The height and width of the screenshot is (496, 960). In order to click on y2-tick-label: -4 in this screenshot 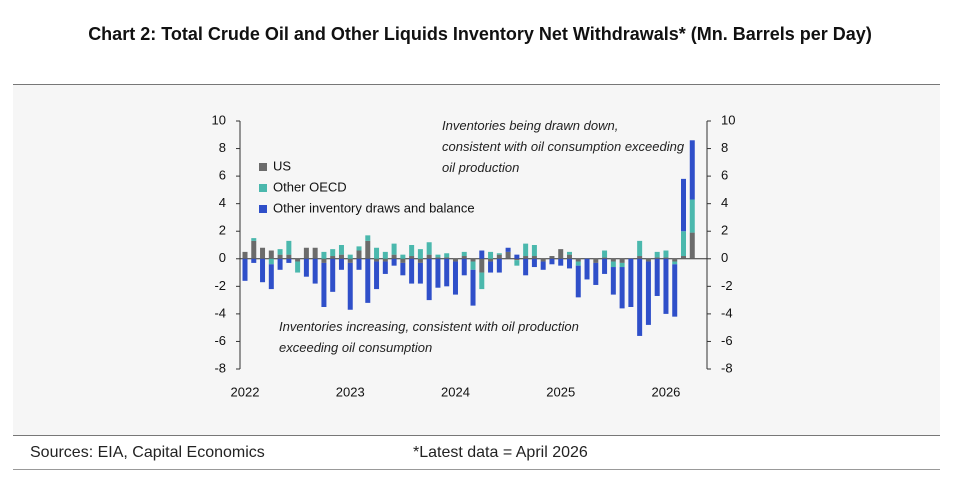, I will do `click(727, 312)`.